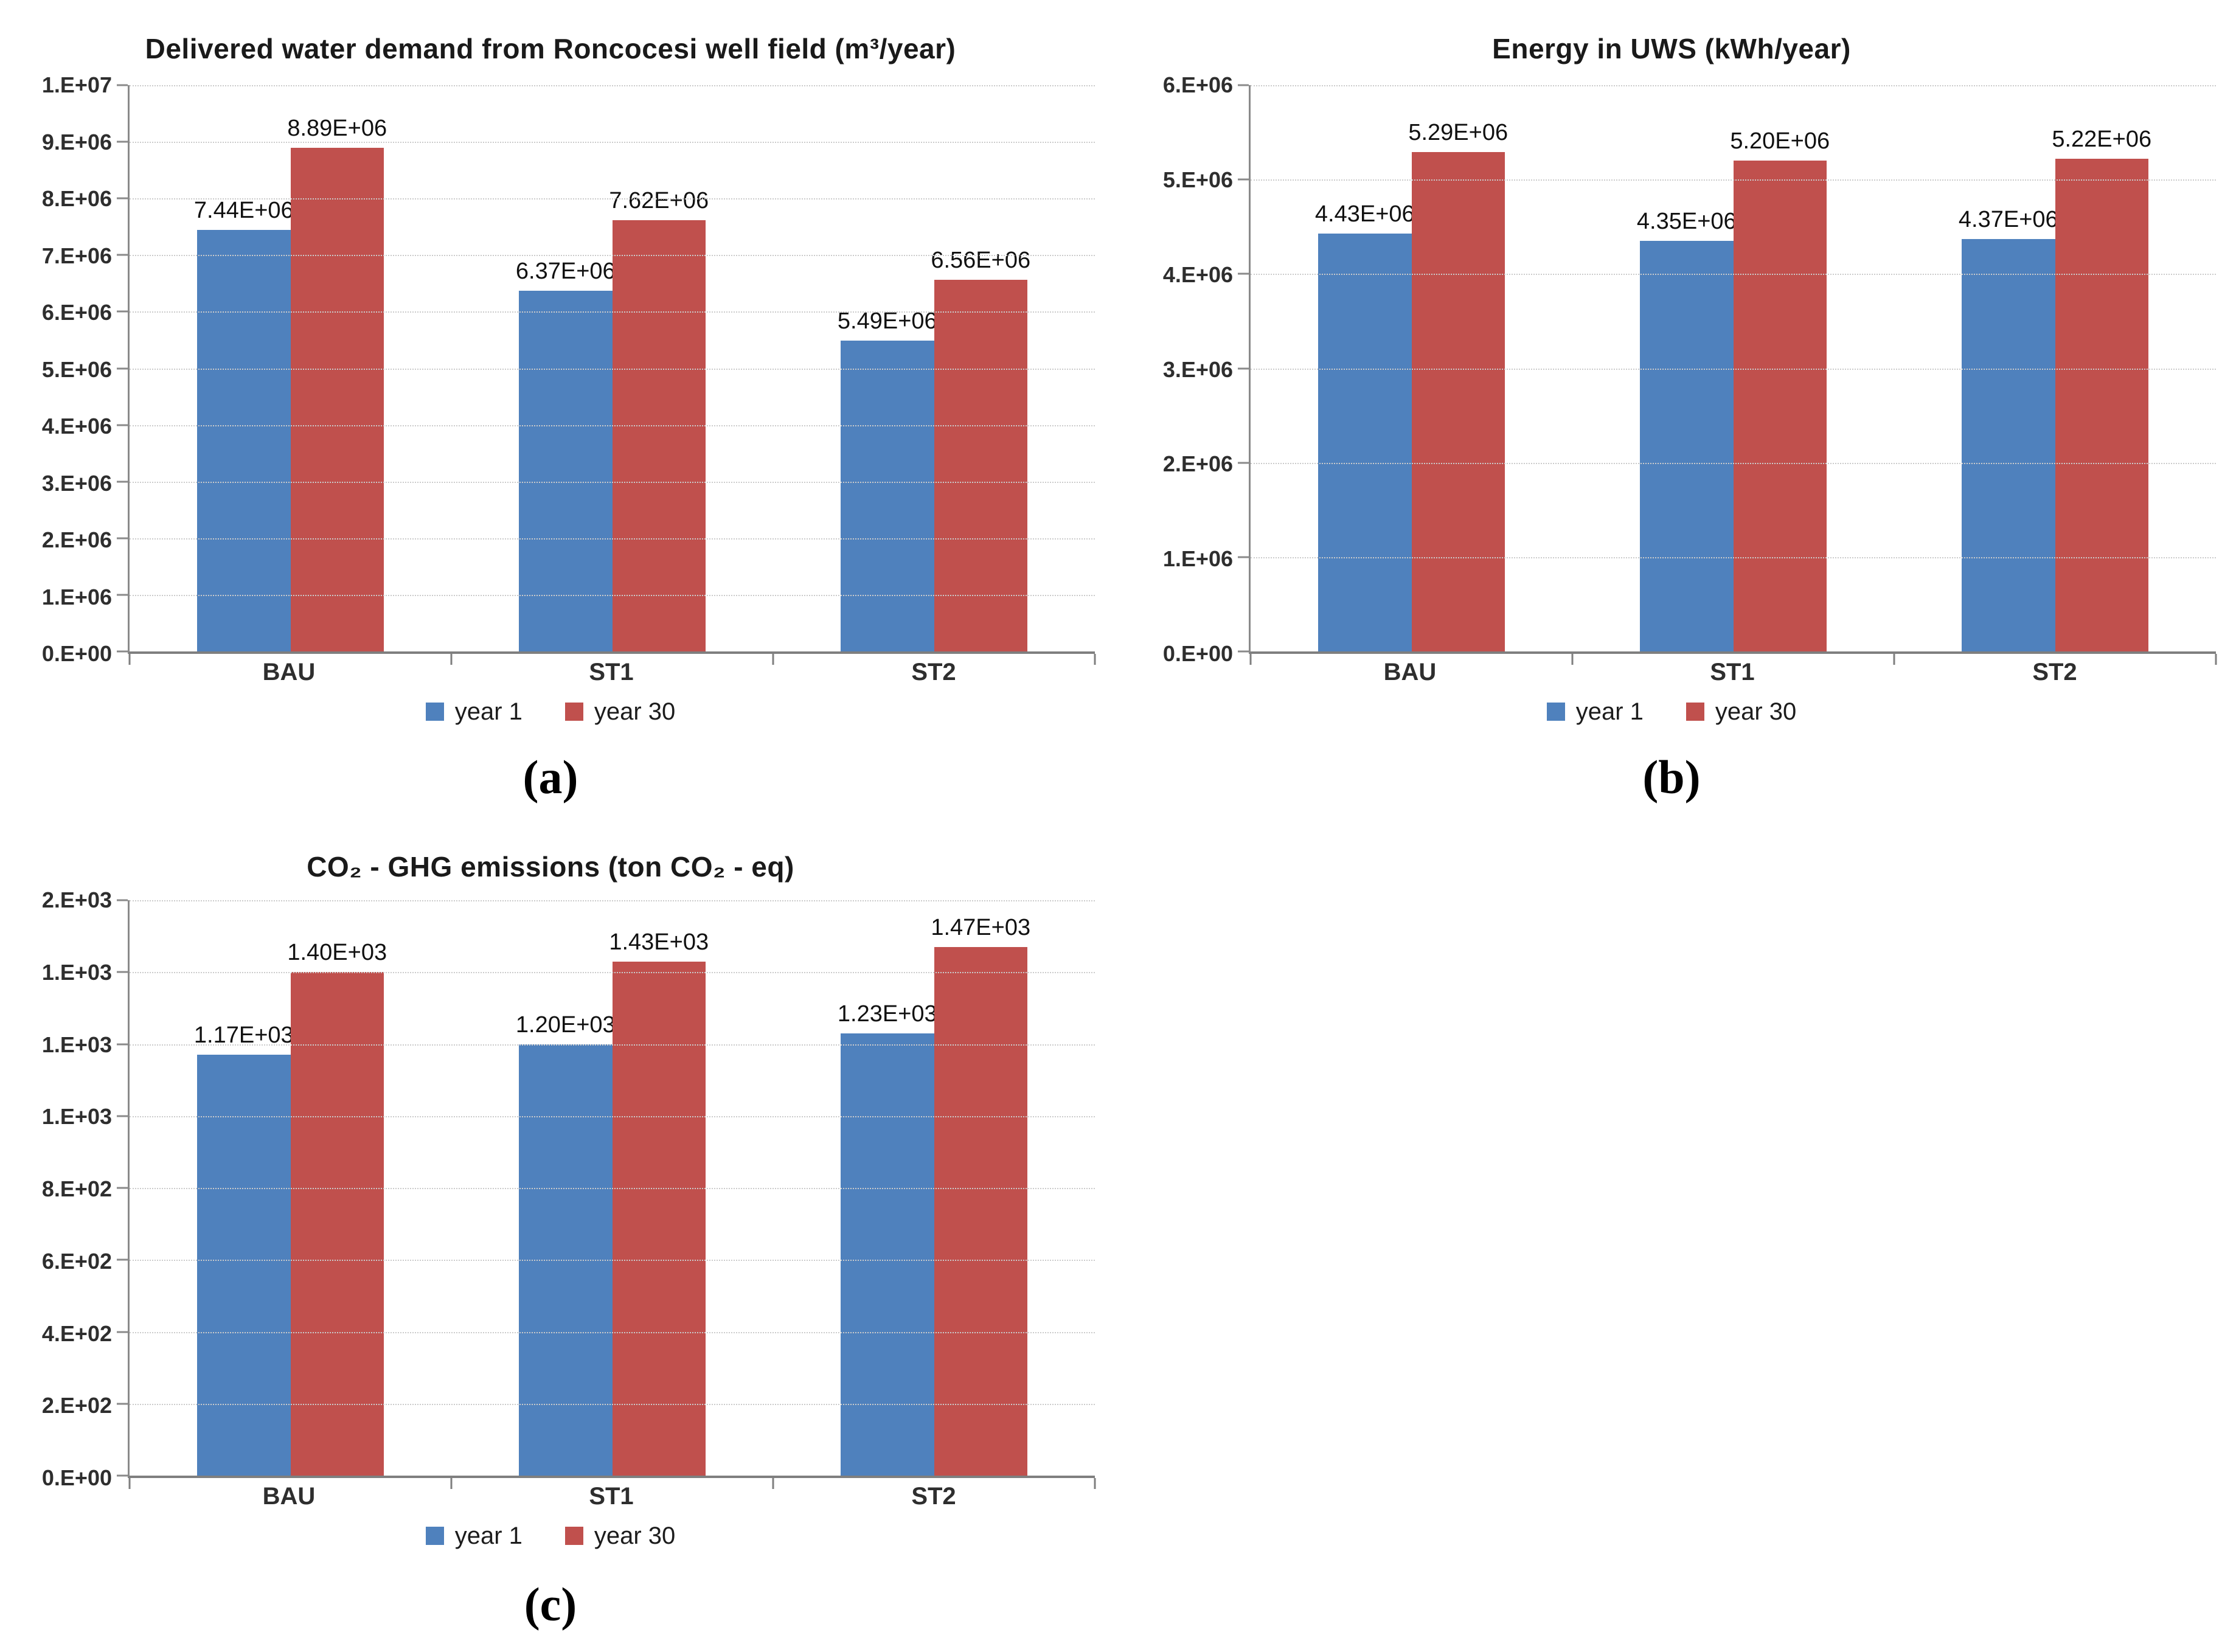  Describe the element at coordinates (980, 1188) in the screenshot. I see `bar-wrap-year30-st2: 1.47E+03` at that location.